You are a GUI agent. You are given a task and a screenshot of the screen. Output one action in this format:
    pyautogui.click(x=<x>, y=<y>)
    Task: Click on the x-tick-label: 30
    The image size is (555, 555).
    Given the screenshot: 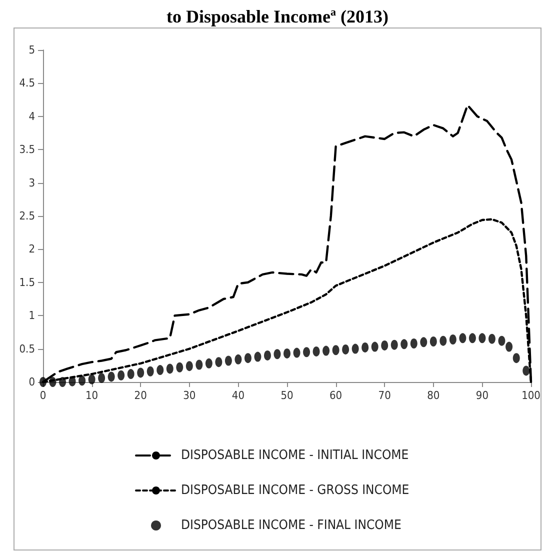 What is the action you would take?
    pyautogui.click(x=189, y=395)
    